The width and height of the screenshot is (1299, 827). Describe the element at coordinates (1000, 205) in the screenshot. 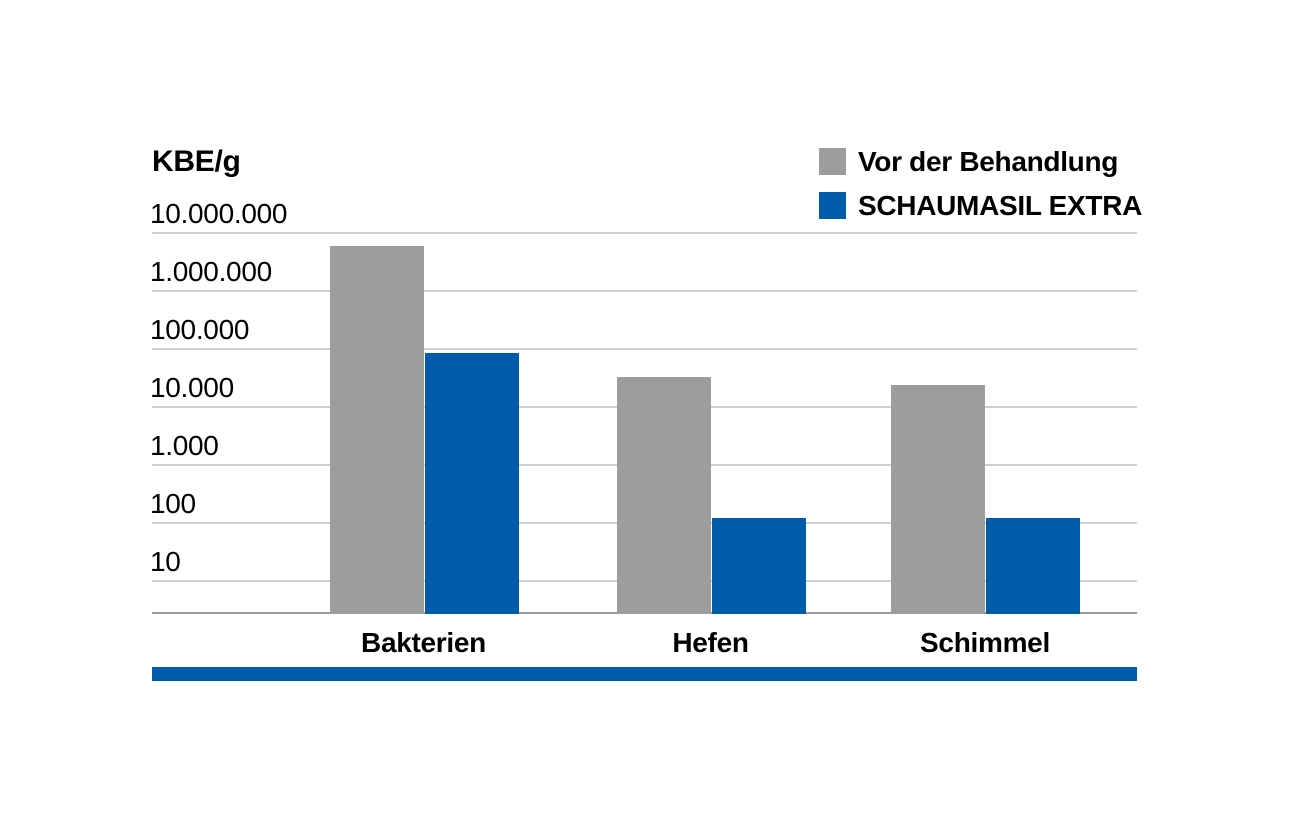

I see `legend-label-schaumasil-extra: SCHAUMASIL EXTRA` at that location.